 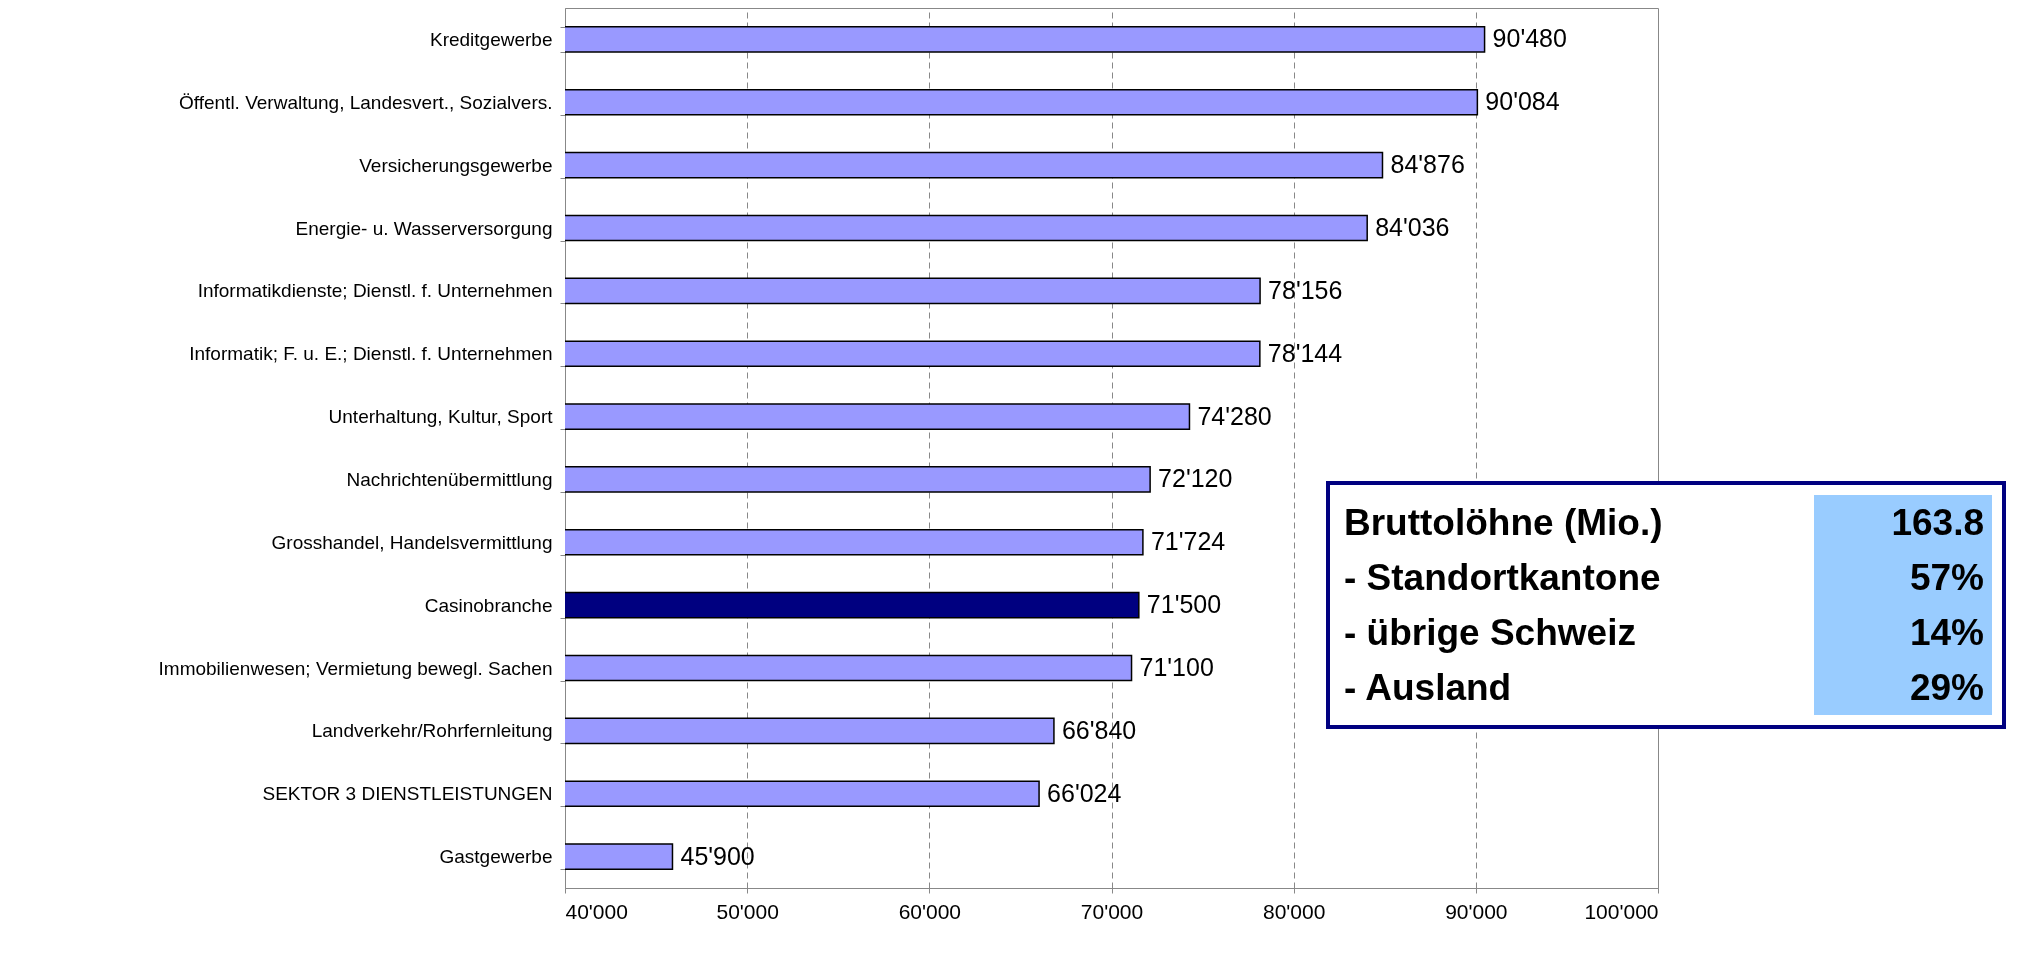 I want to click on data-label: 45'900, so click(x=717, y=855).